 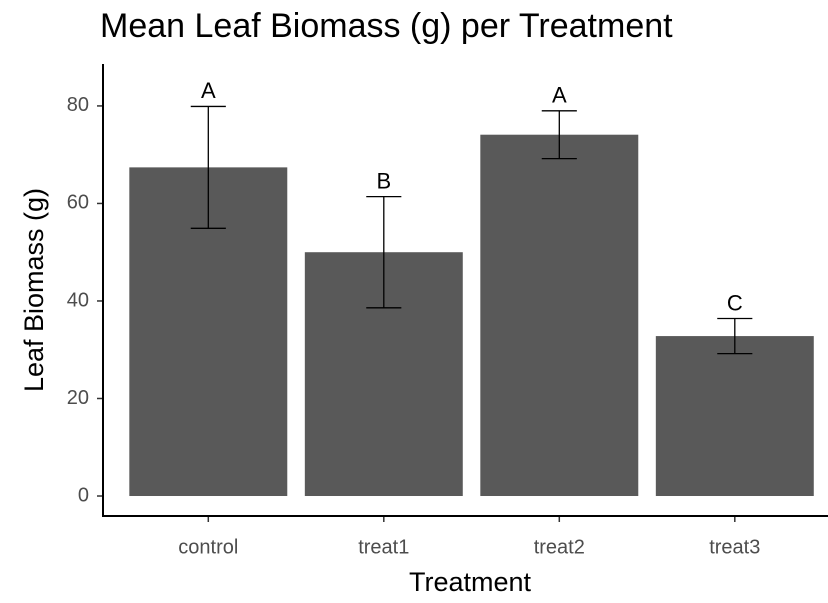 What do you see at coordinates (735, 302) in the screenshot?
I see `annotation: C` at bounding box center [735, 302].